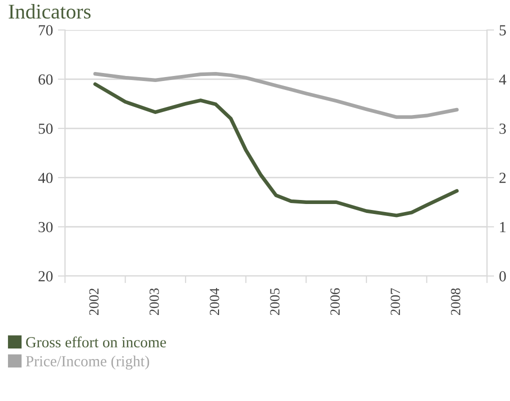 This screenshot has width=510, height=401. I want to click on x-tick-label: 2007, so click(395, 301).